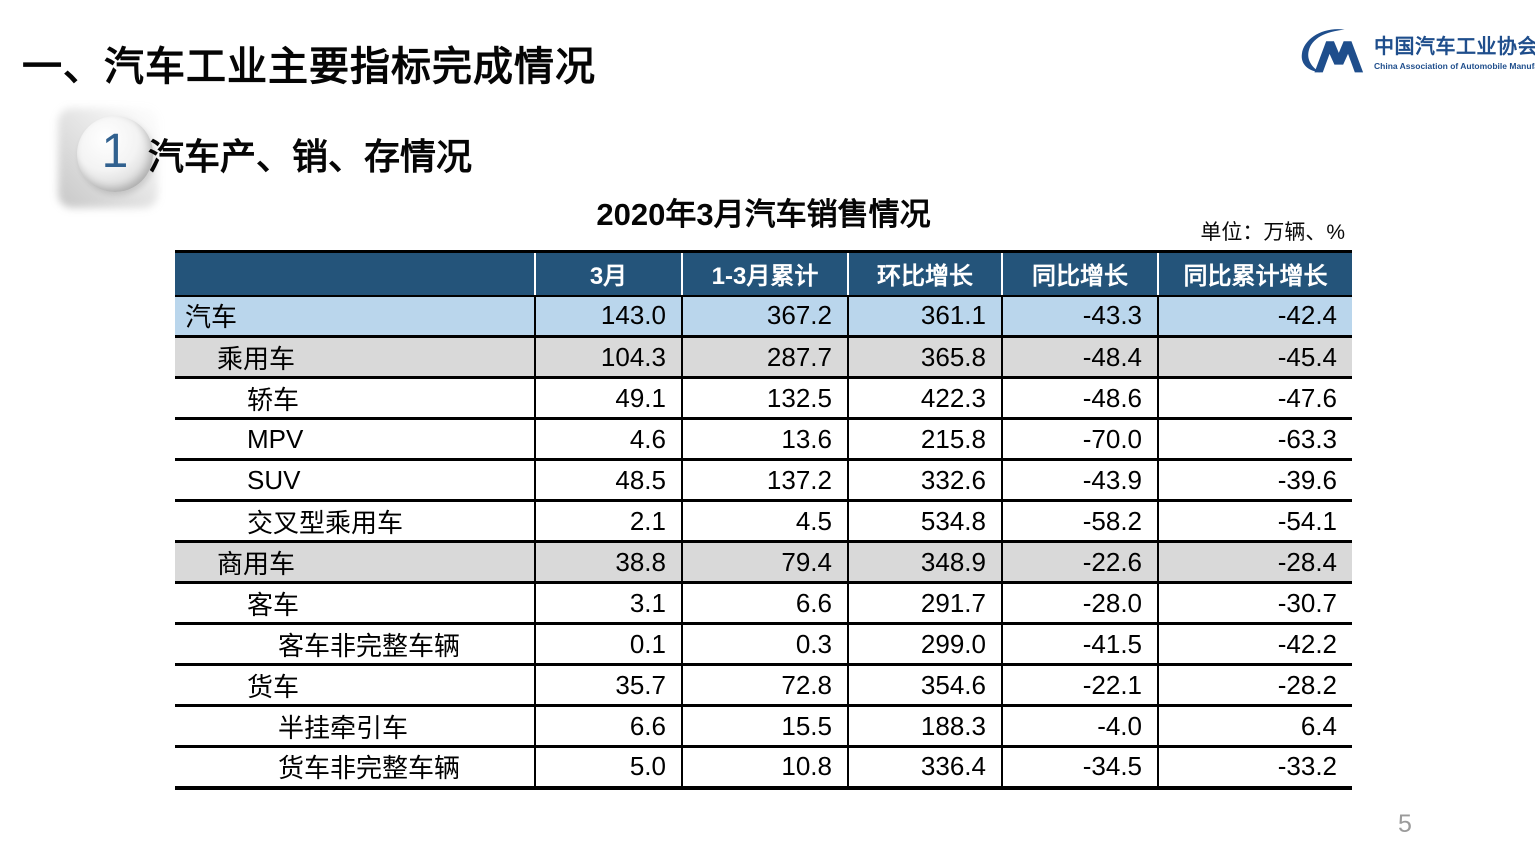  I want to click on table-row: 交叉型乘用车 2.1 4.5 534.8 -58.2 -54.1, so click(763, 521).